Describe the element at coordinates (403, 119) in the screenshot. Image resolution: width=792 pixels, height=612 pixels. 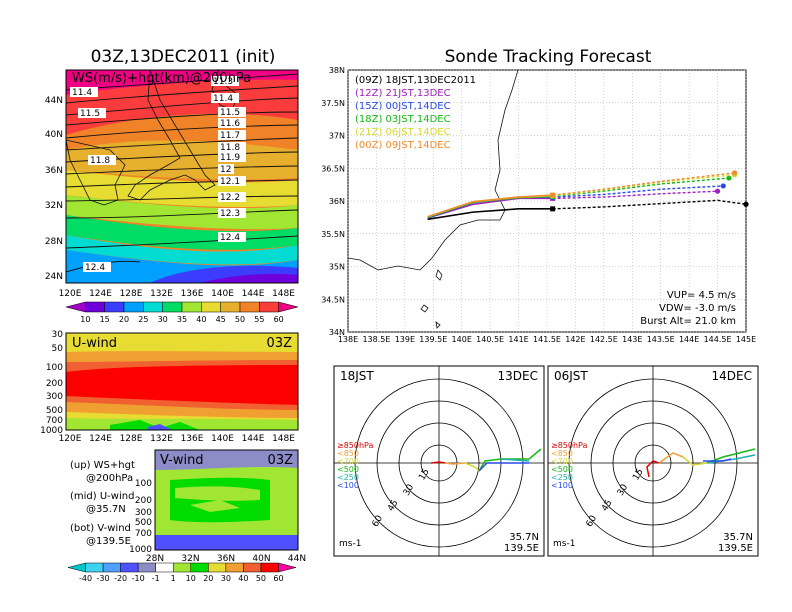
I see `track-legend-entry: (18Z) 03JST,14DEC` at that location.